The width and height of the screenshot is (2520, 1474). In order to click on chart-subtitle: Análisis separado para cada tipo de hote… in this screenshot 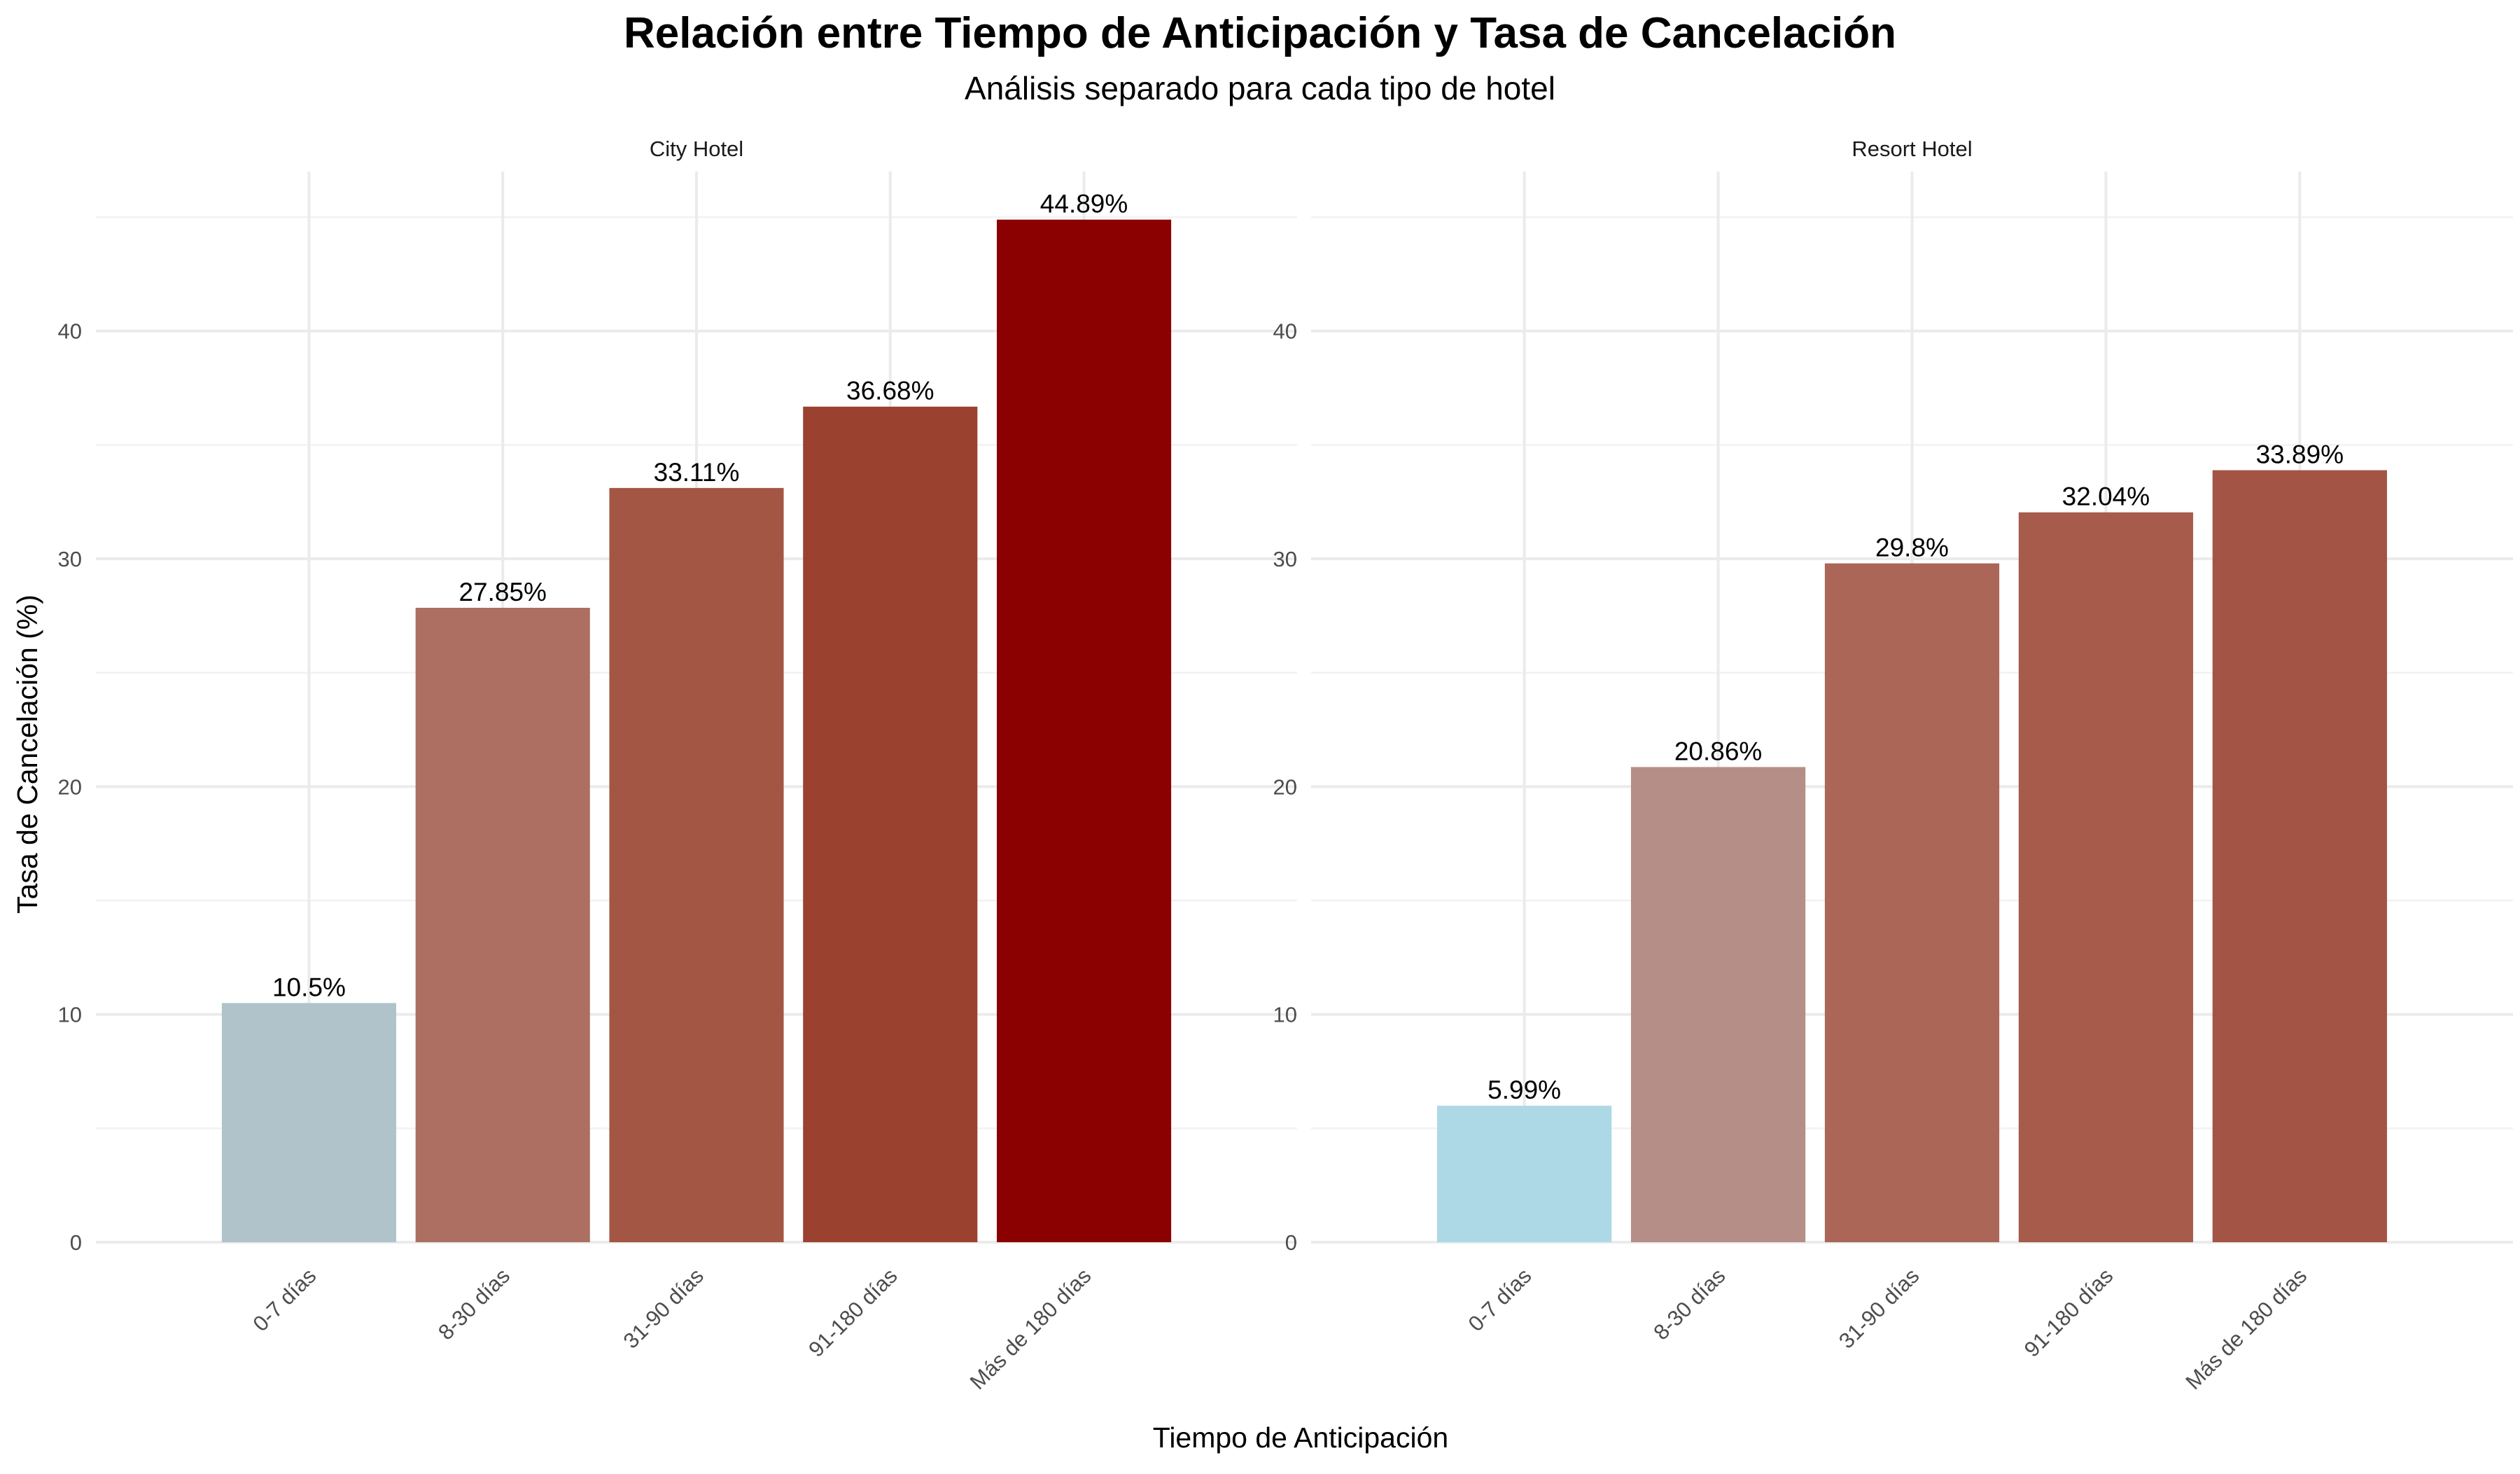, I will do `click(1260, 88)`.